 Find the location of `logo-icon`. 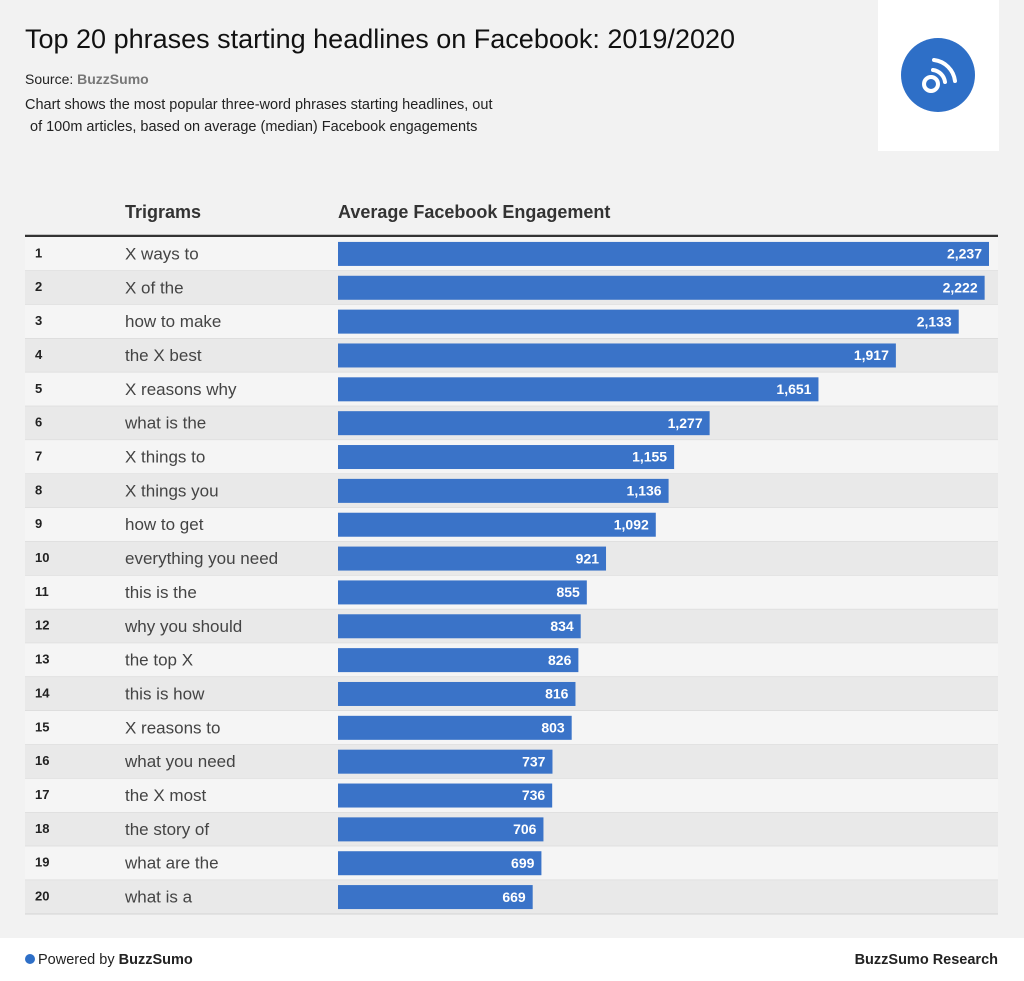

logo-icon is located at coordinates (938, 75).